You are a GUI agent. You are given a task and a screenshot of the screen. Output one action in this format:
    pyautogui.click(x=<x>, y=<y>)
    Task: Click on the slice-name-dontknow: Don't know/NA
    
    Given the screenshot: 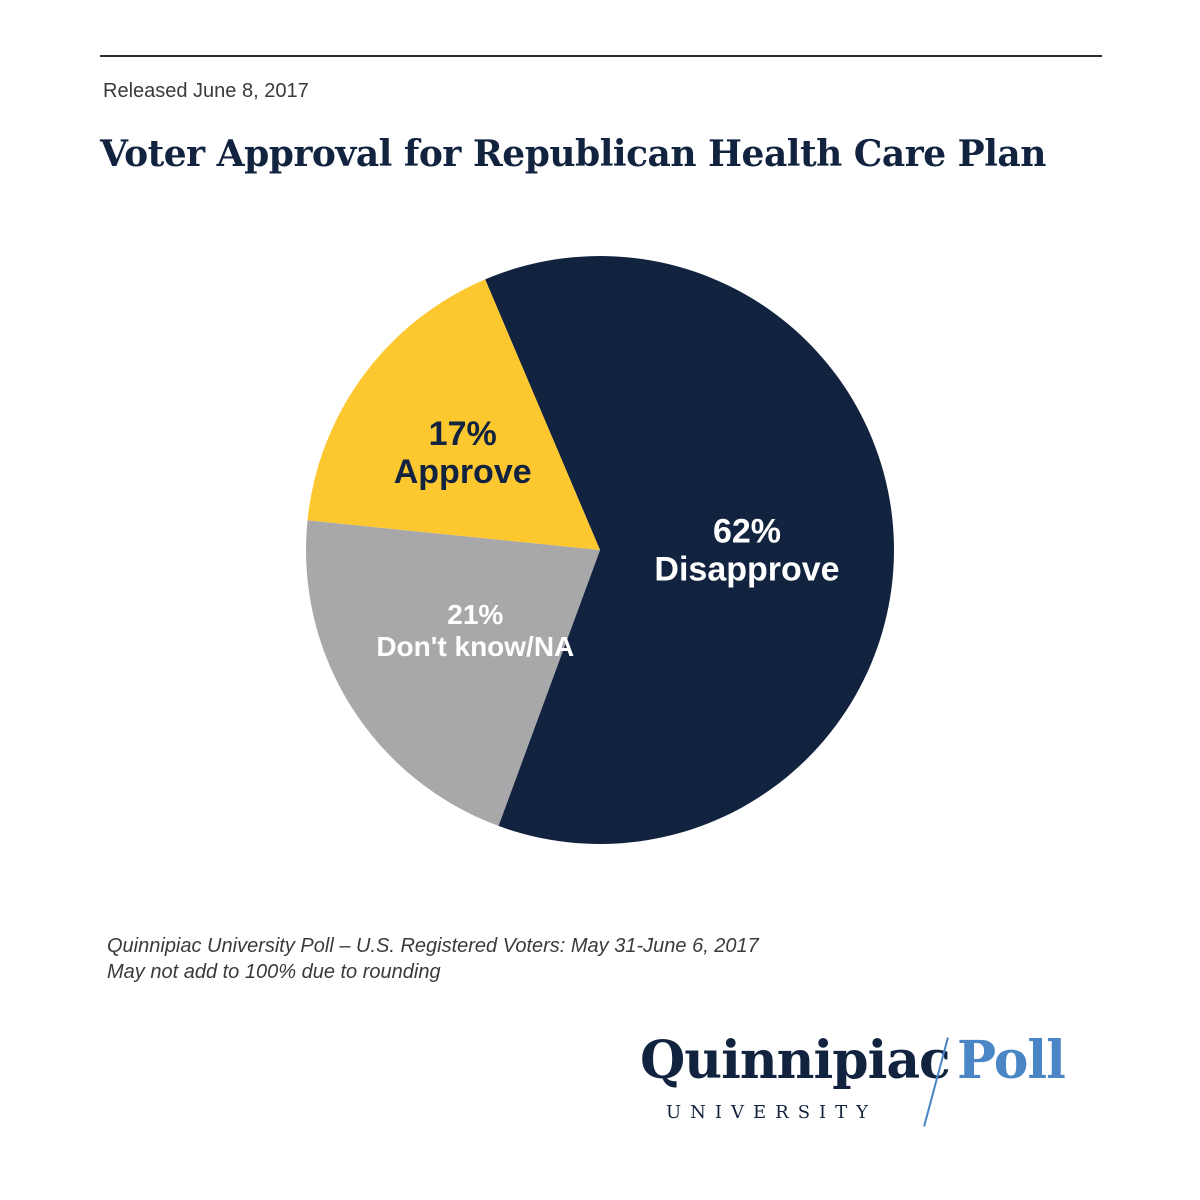 What is the action you would take?
    pyautogui.click(x=475, y=646)
    